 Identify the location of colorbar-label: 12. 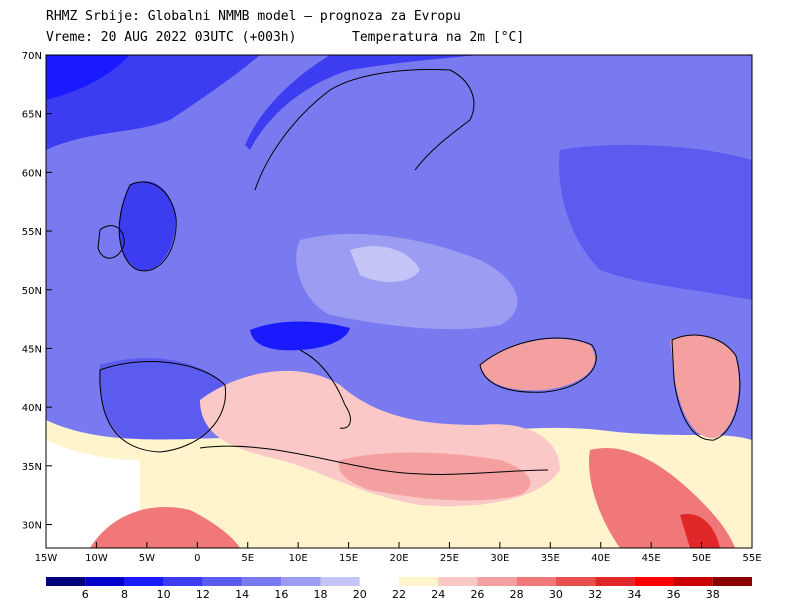
(203, 594).